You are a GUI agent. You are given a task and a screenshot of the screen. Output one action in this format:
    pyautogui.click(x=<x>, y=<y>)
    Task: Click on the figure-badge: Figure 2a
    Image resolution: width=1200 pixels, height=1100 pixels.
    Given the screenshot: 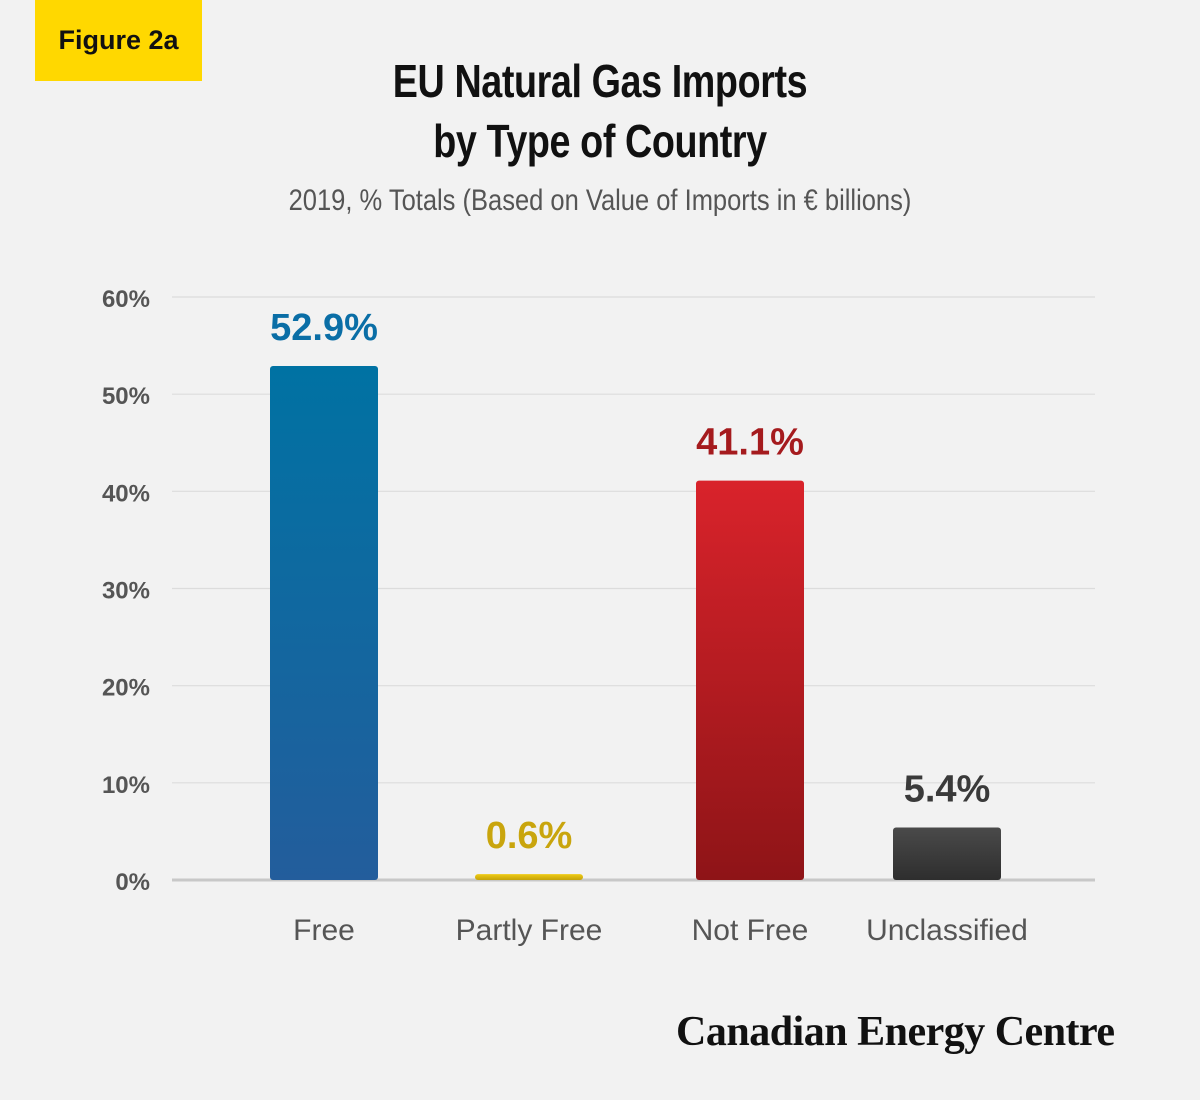 What is the action you would take?
    pyautogui.click(x=118, y=40)
    